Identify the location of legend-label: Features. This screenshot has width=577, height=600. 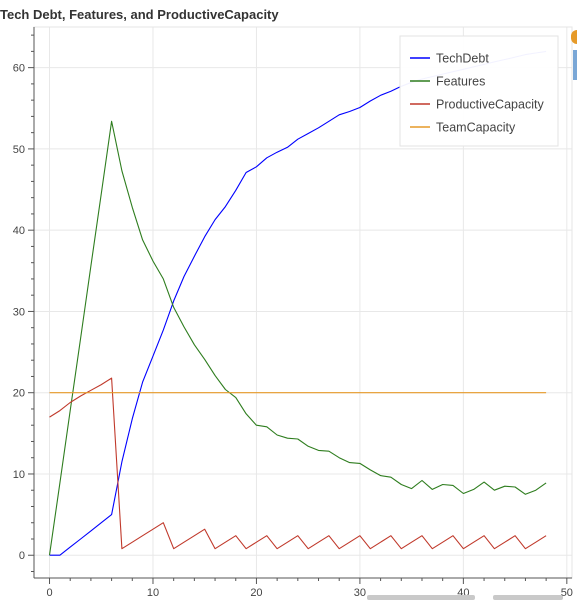
(460, 82).